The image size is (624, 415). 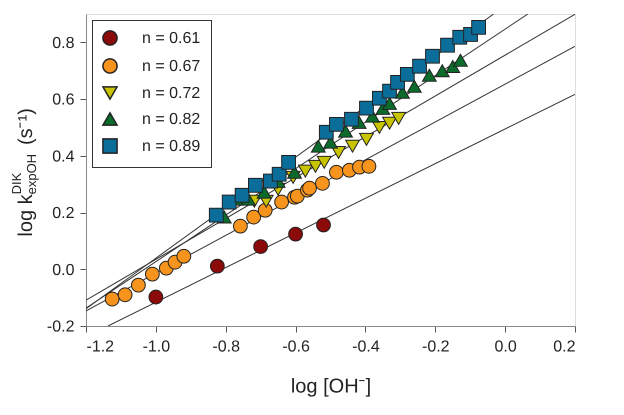 What do you see at coordinates (156, 347) in the screenshot?
I see `x-tick-label: -1.0` at bounding box center [156, 347].